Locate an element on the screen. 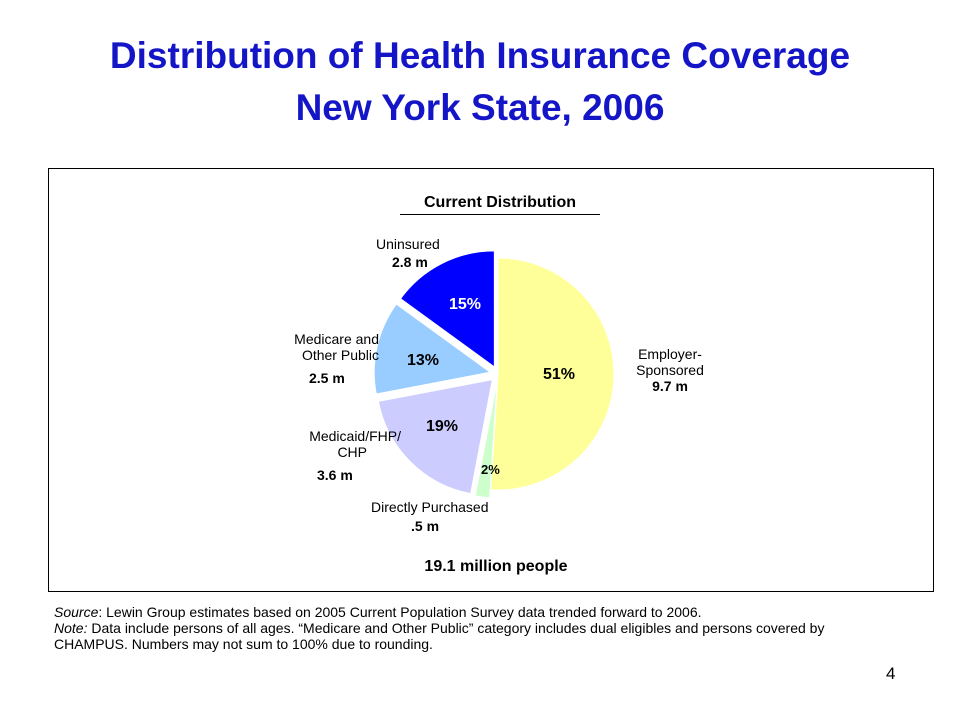 This screenshot has height=720, width=960. label-medicare: Medicare and Other Public is located at coordinates (327, 347).